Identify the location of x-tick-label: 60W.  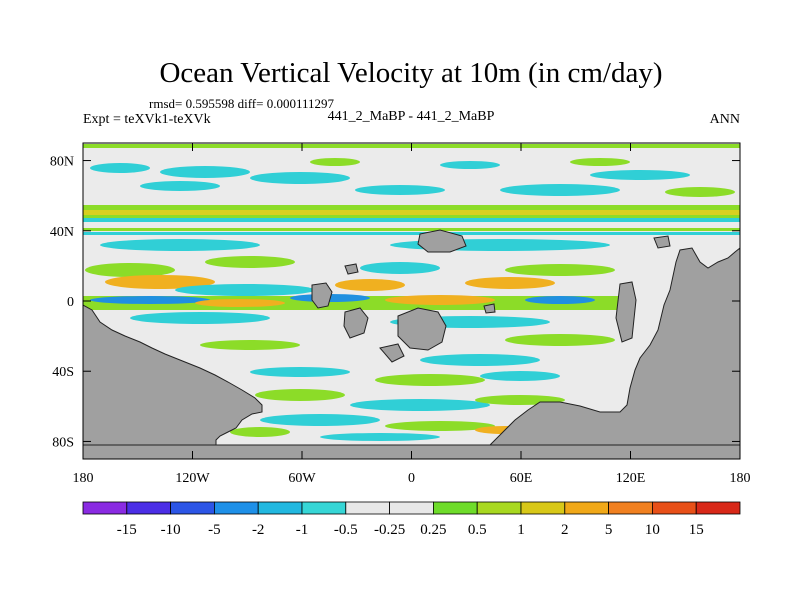
(302, 478).